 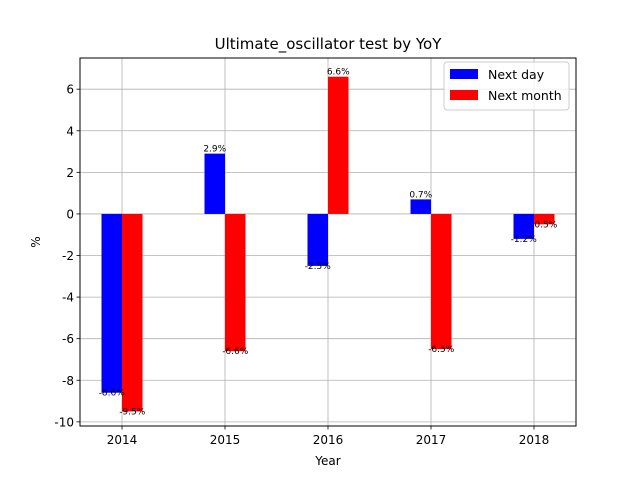 What do you see at coordinates (68, 339) in the screenshot?
I see `y-tick-label: -6` at bounding box center [68, 339].